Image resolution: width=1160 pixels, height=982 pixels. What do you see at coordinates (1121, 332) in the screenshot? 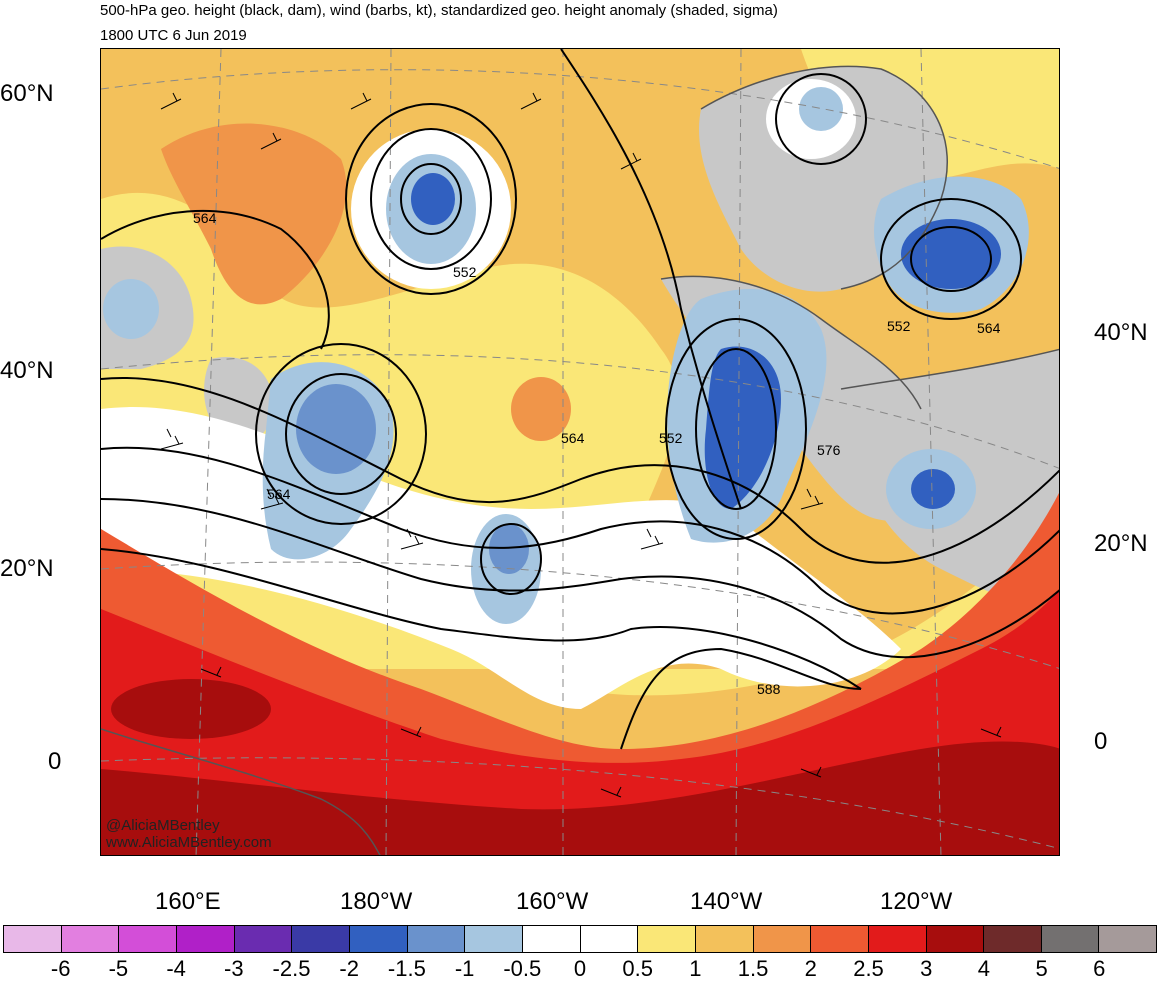
I see `lat-label-right: 40°N` at bounding box center [1121, 332].